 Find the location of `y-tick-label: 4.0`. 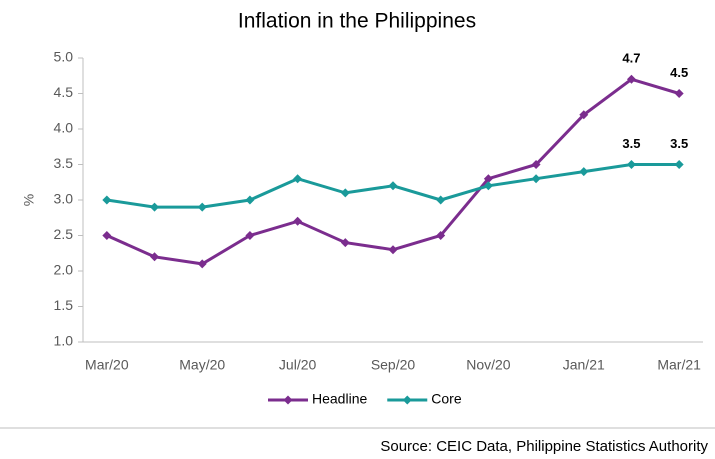

y-tick-label: 4.0 is located at coordinates (64, 128).